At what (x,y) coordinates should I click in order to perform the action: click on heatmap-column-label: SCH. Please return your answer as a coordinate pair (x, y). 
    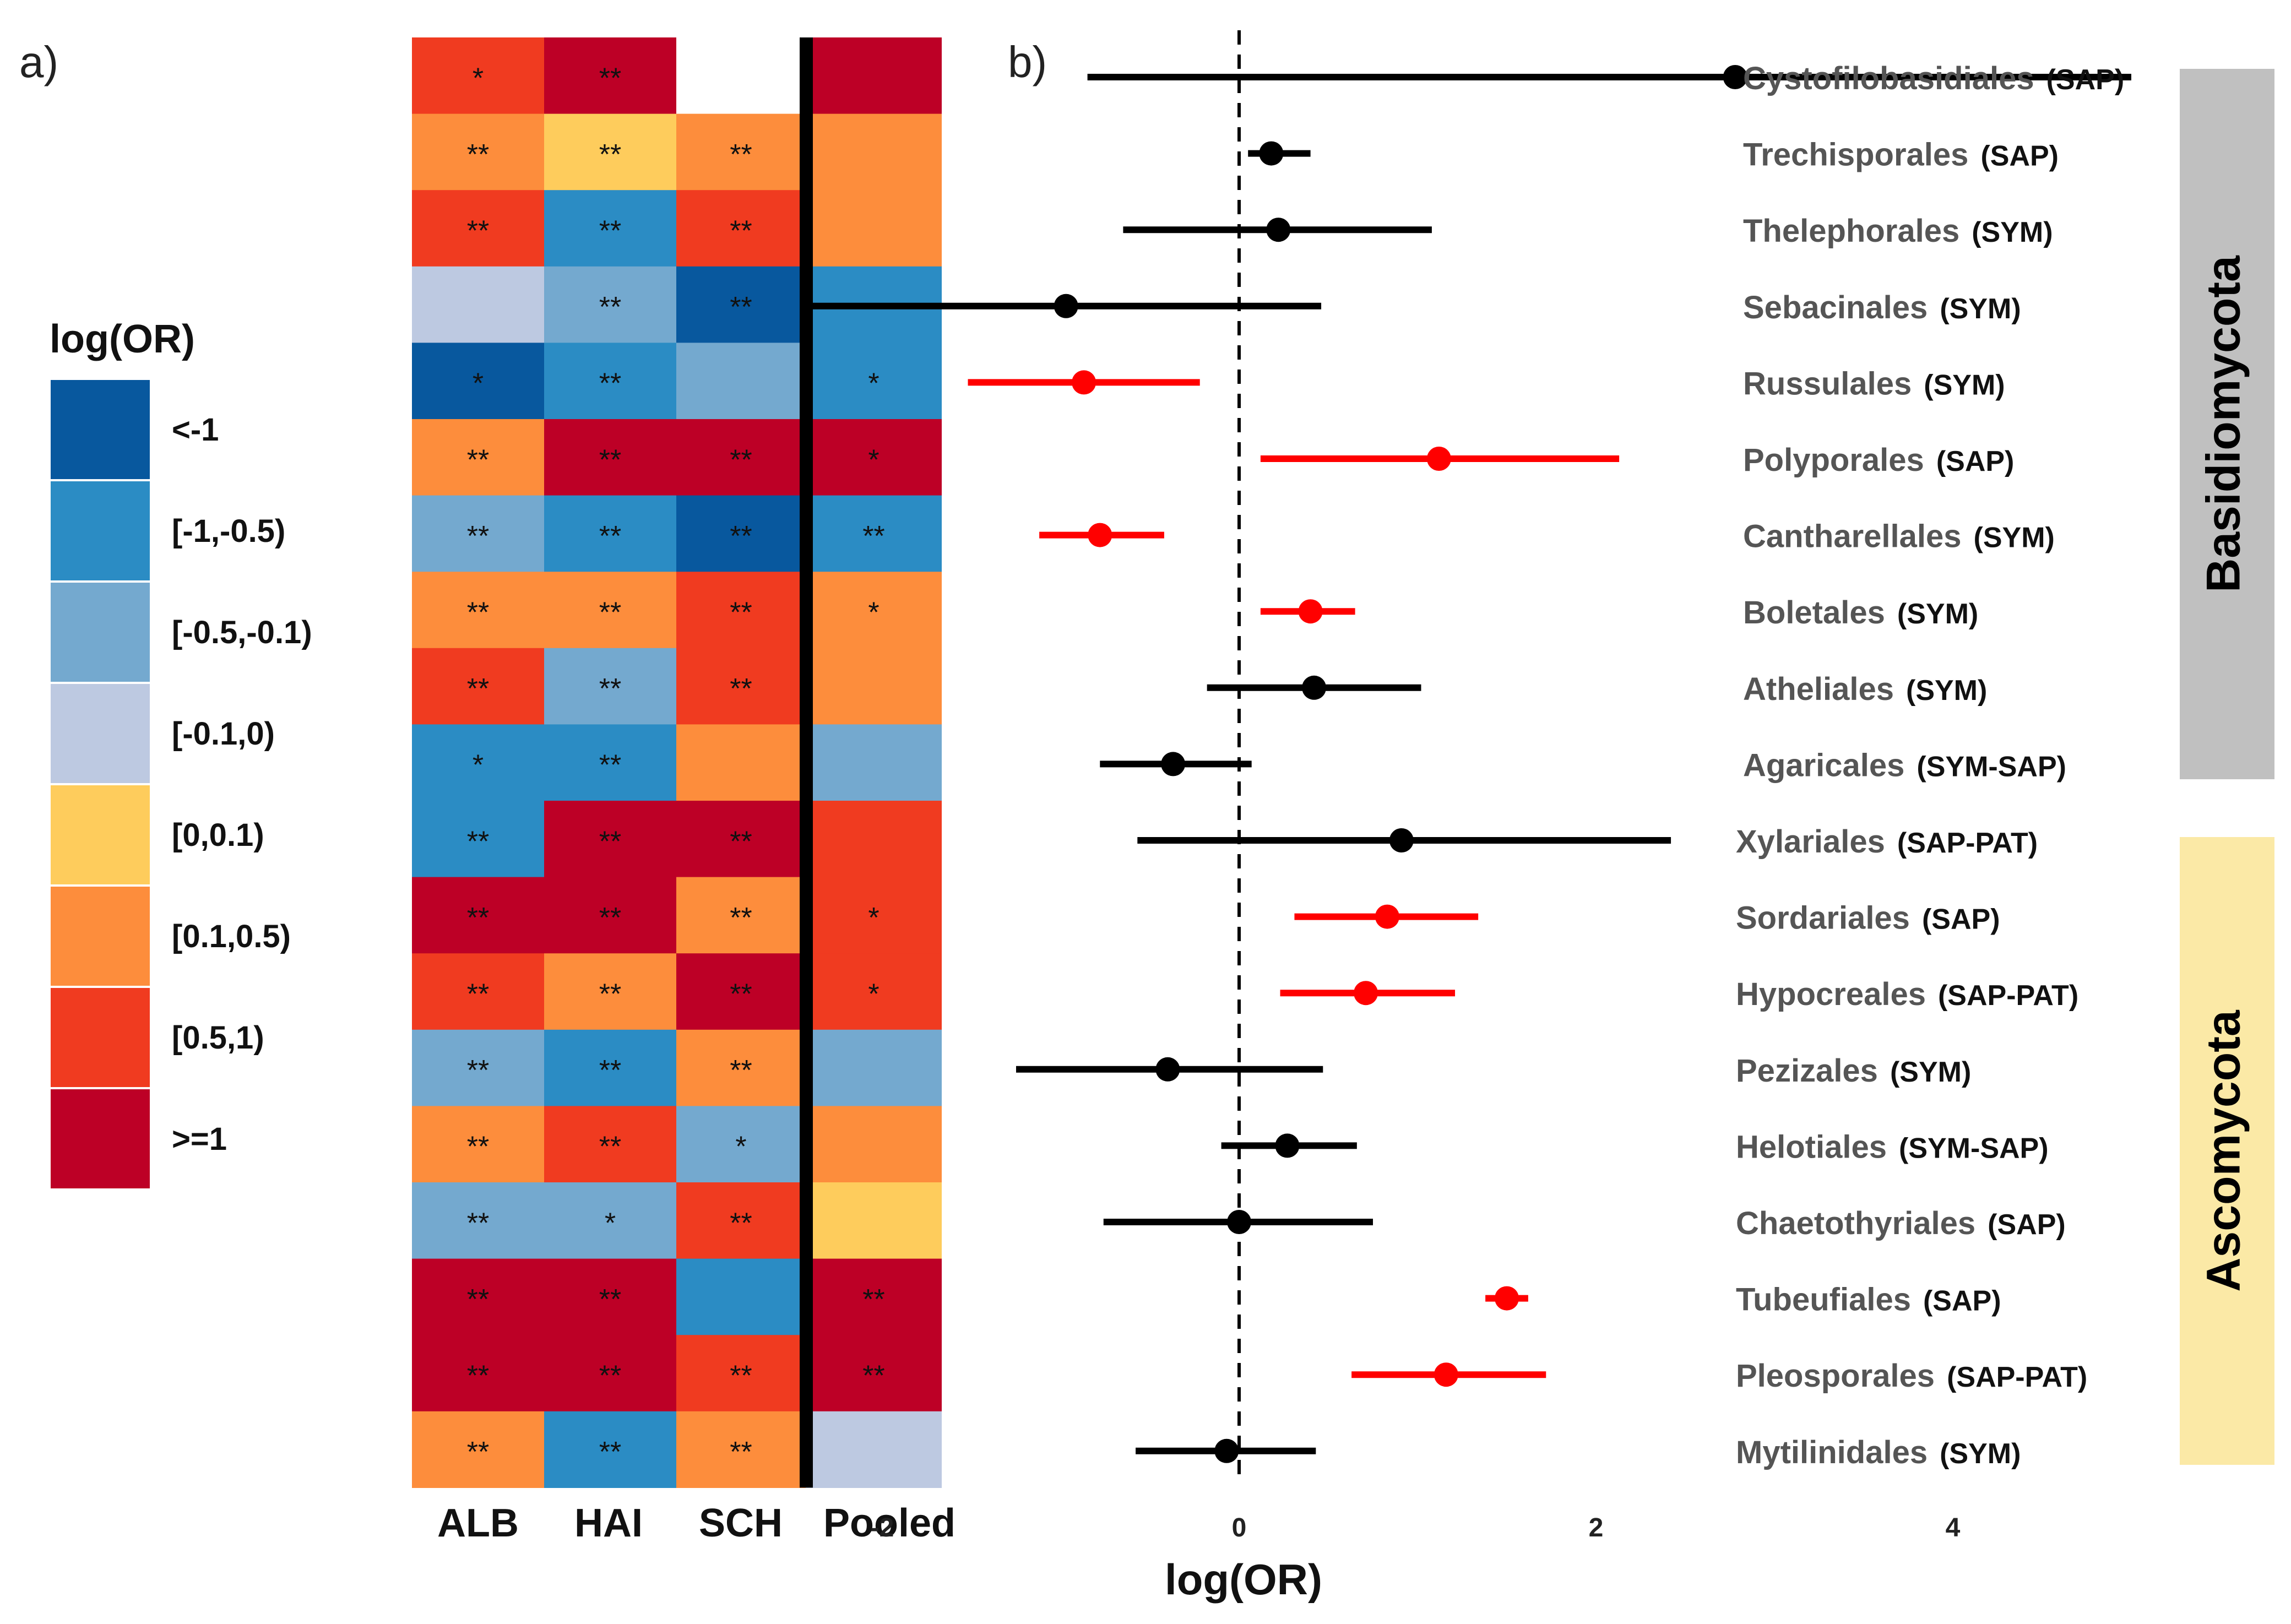
    Looking at the image, I should click on (741, 1523).